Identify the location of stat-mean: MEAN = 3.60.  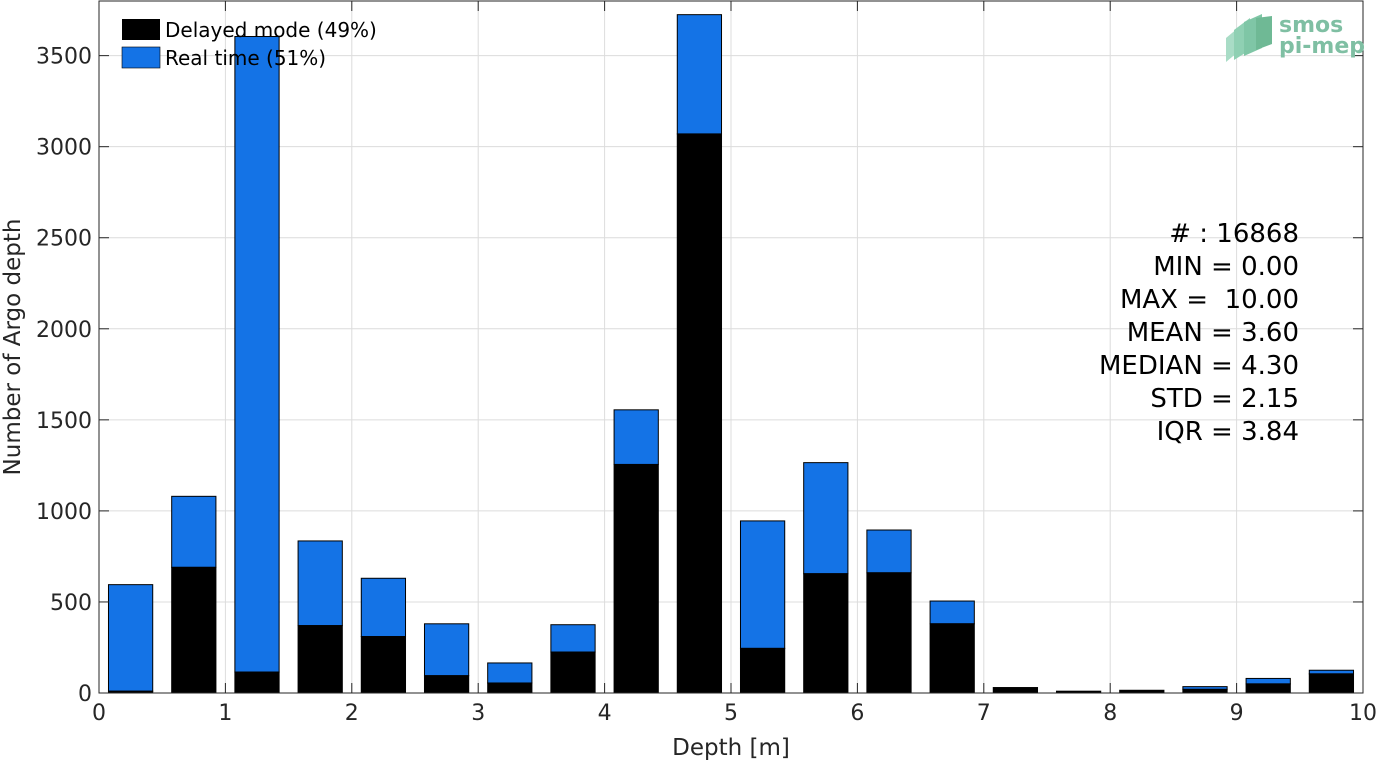
(1213, 333).